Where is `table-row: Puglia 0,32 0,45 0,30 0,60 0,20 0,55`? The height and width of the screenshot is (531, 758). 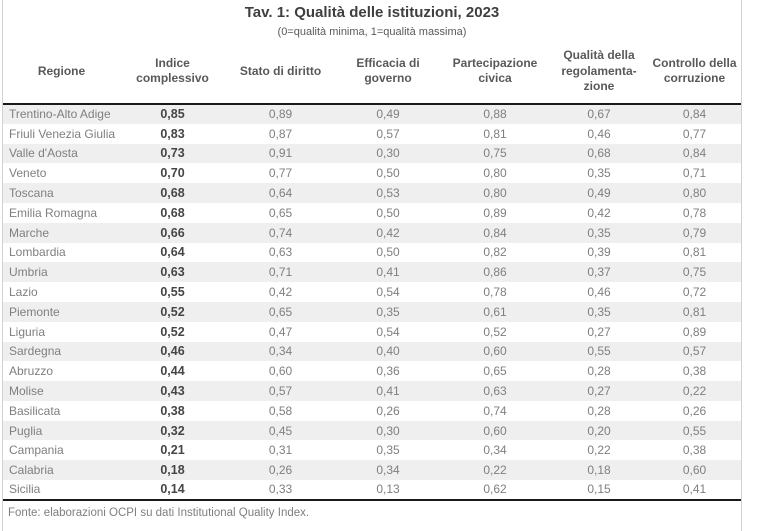
table-row: Puglia 0,32 0,45 0,30 0,60 0,20 0,55 is located at coordinates (372, 430).